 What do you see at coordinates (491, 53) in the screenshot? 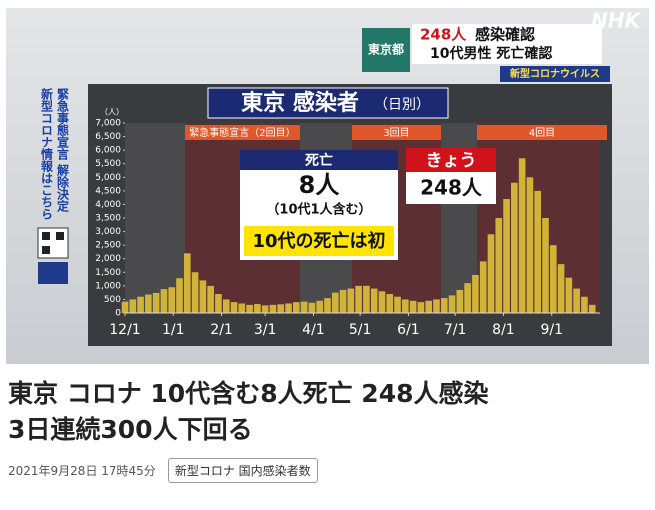
I see `caption-line2: 10代男性 死亡確認` at bounding box center [491, 53].